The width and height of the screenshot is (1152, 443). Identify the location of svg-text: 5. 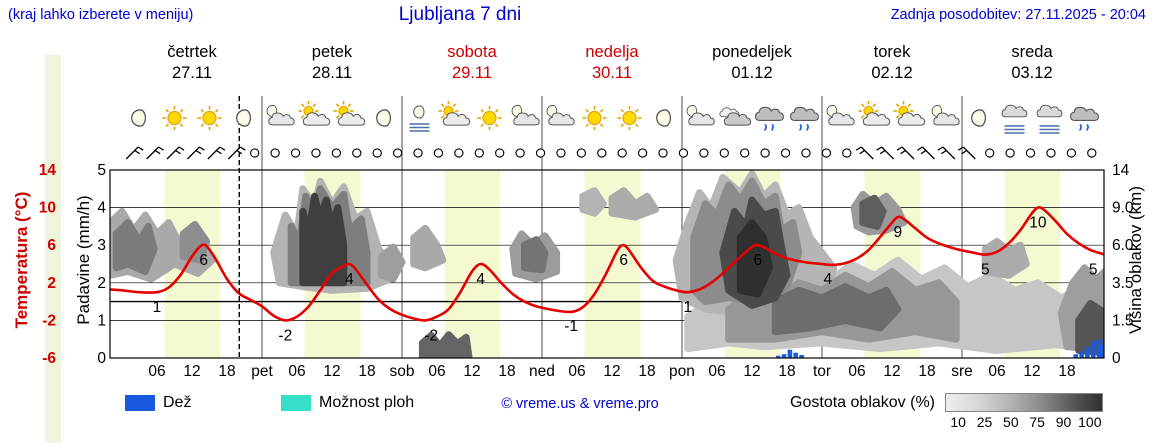
(985, 270).